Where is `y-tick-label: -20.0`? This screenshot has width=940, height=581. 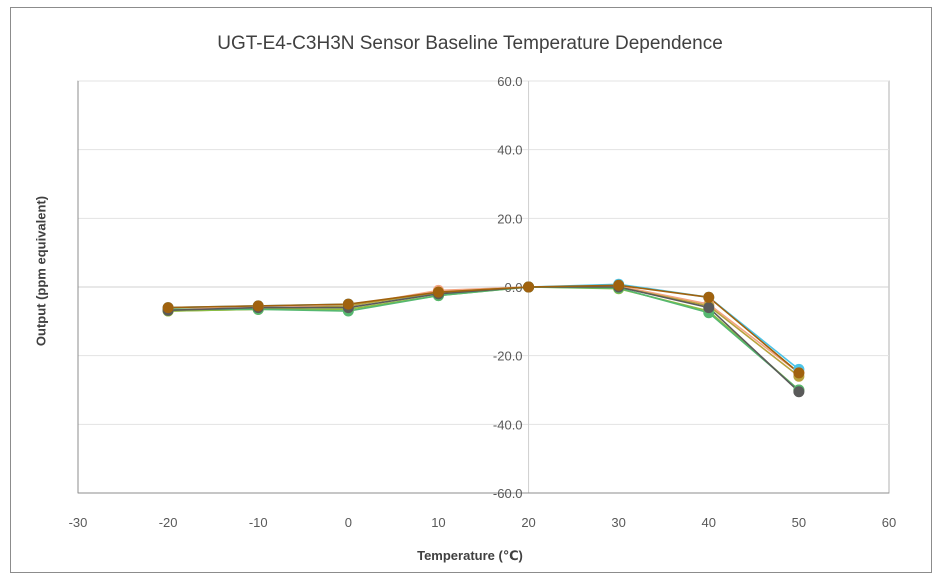
y-tick-label: -20.0 is located at coordinates (508, 356).